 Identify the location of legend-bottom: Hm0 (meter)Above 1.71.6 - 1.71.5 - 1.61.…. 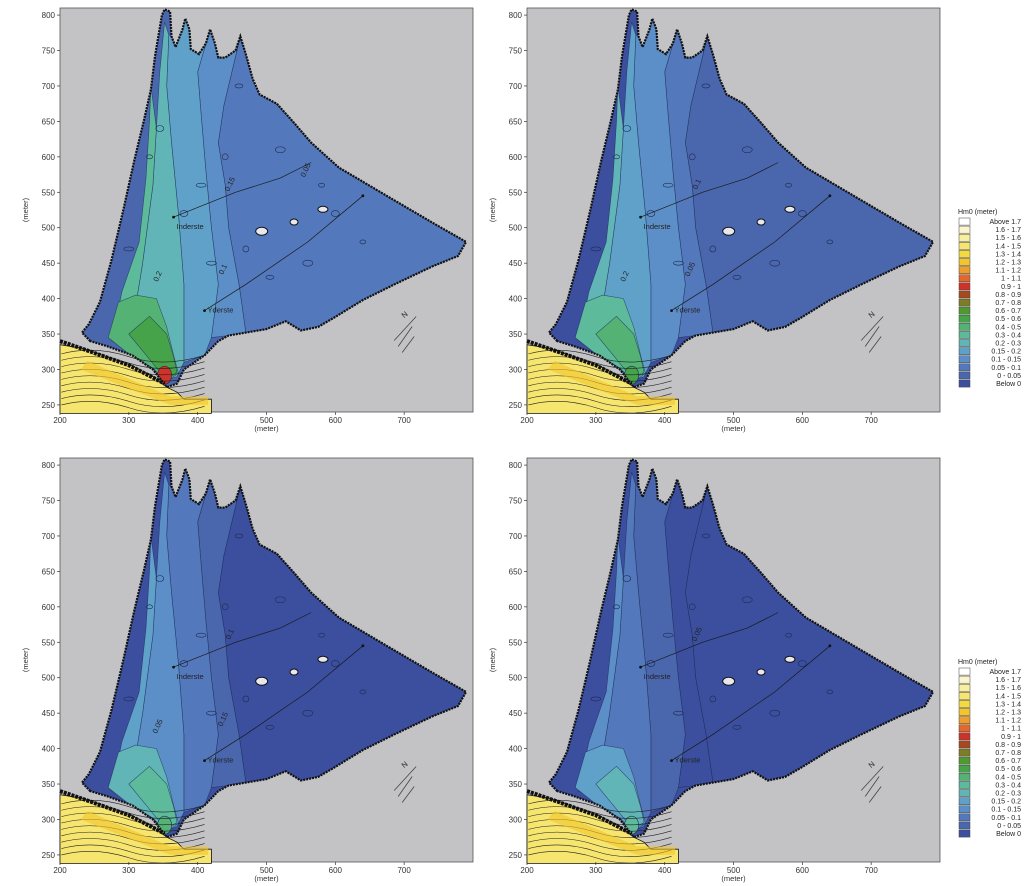
(989, 748).